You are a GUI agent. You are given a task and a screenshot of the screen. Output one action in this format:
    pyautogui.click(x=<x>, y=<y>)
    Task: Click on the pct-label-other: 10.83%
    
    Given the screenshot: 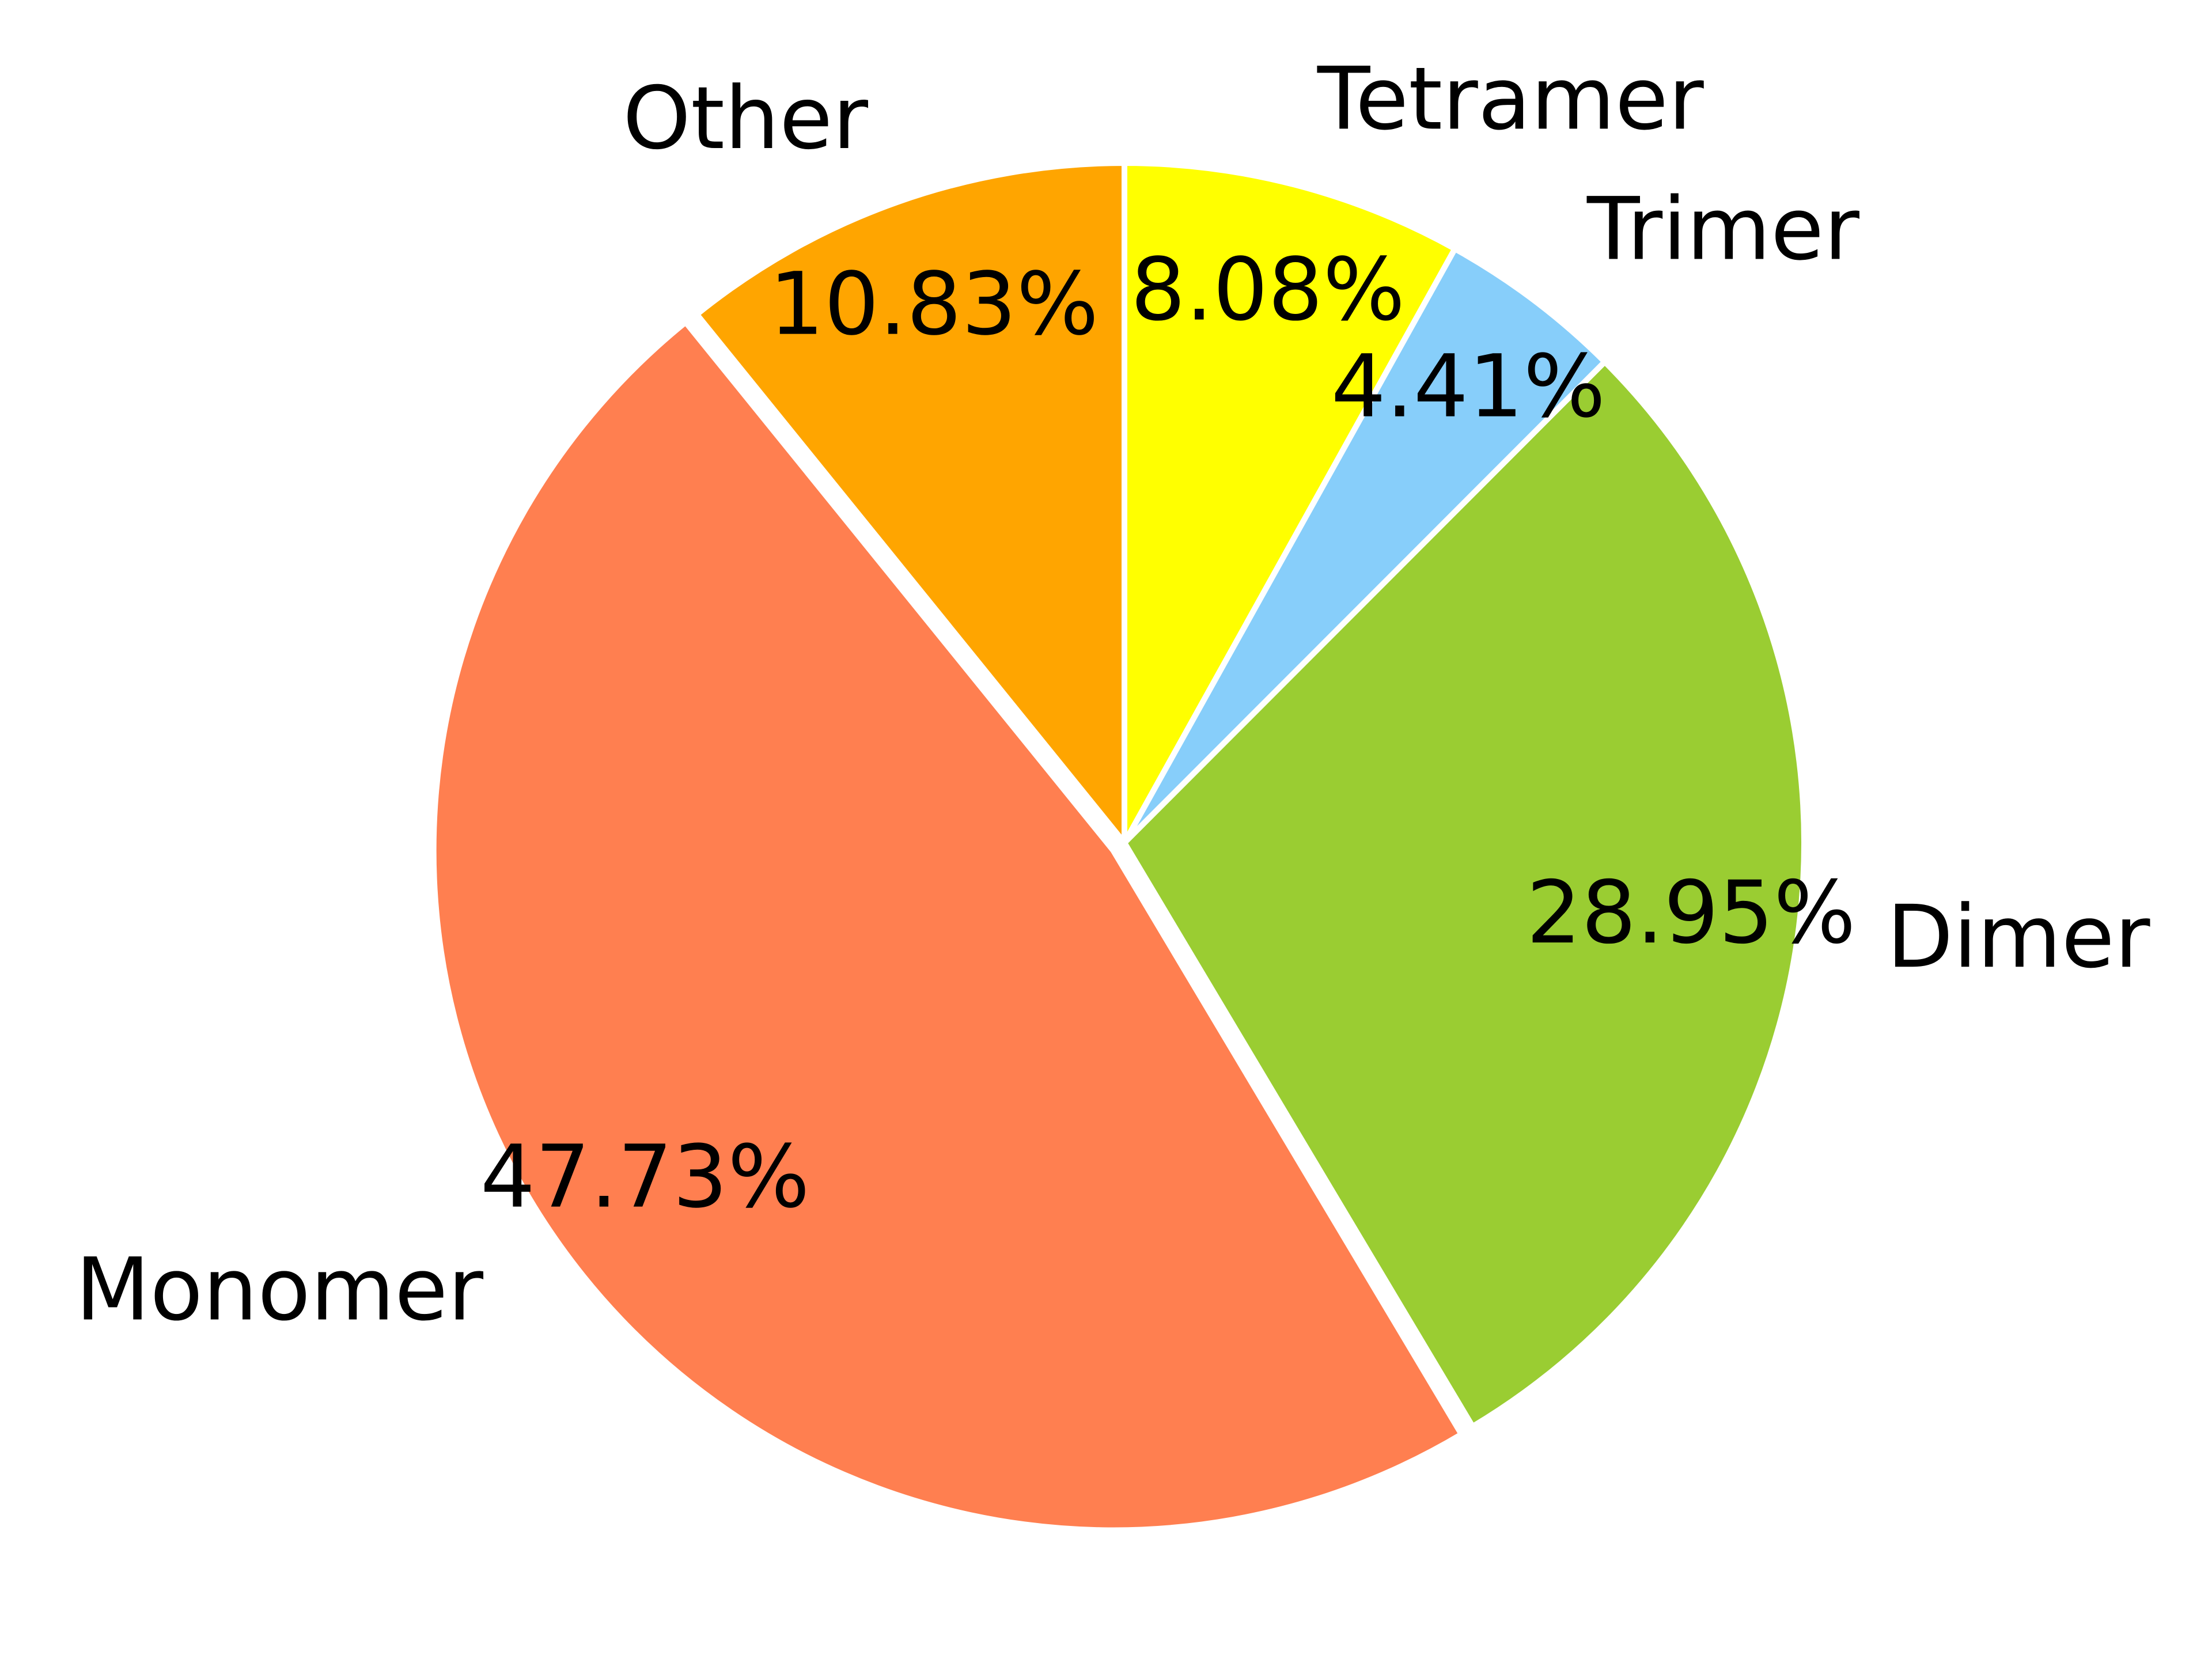 What is the action you would take?
    pyautogui.click(x=934, y=305)
    